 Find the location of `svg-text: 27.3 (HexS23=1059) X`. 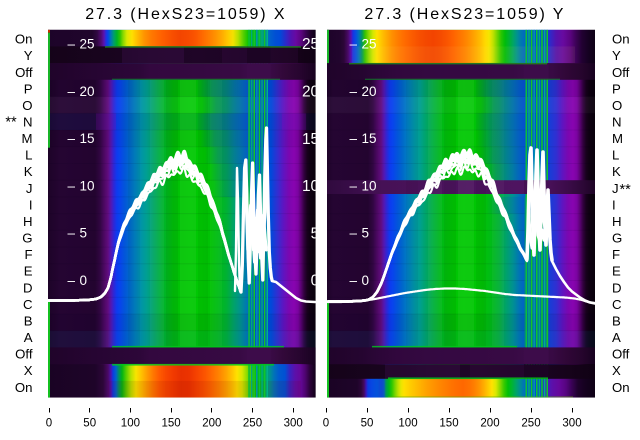

svg-text: 27.3 (HexS23=1059) X is located at coordinates (185, 14).